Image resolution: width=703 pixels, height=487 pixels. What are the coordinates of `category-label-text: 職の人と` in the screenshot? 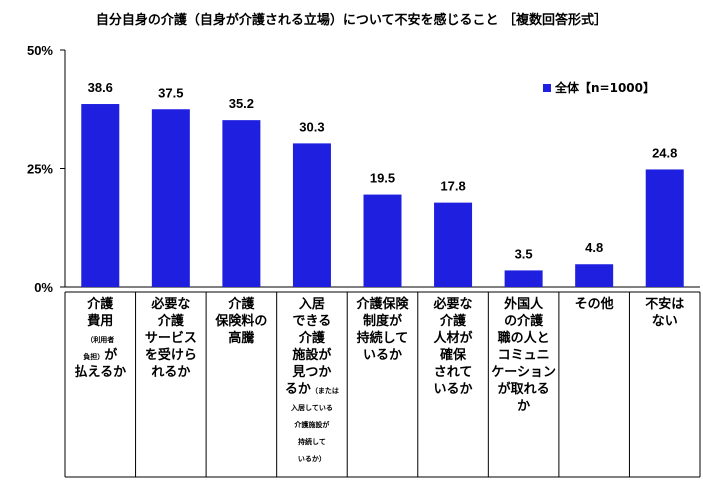 It's located at (523, 338).